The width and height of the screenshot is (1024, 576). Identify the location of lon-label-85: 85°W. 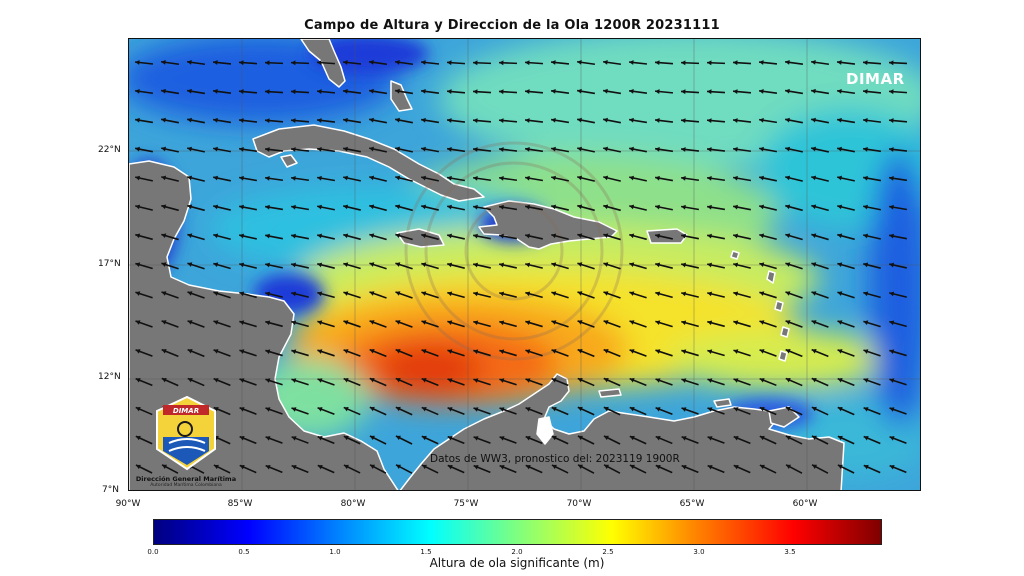
(240, 504).